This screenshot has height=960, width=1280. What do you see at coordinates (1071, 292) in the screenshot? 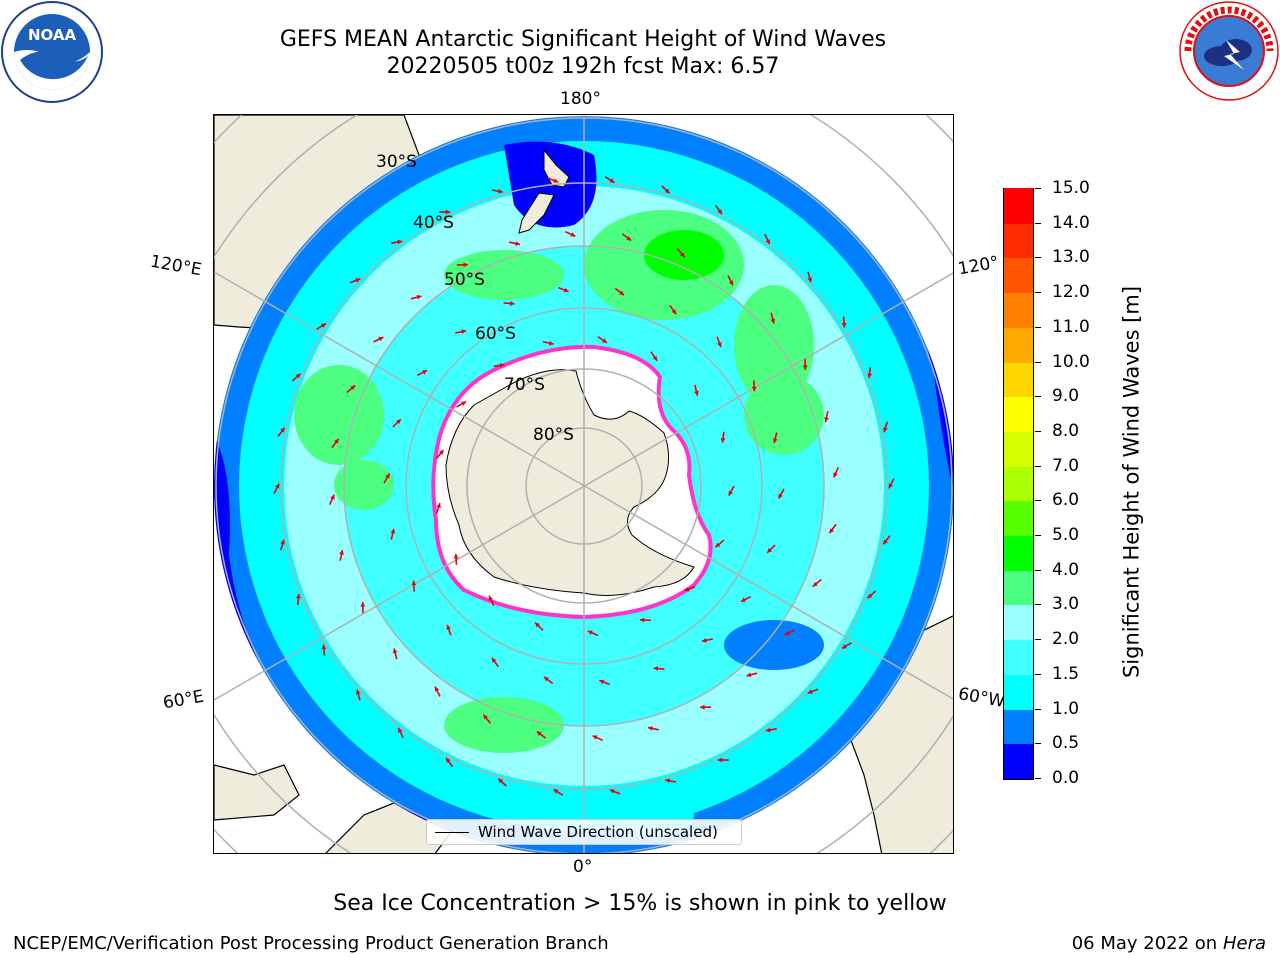
I see `colorbar-tick-label: 12.0` at bounding box center [1071, 292].